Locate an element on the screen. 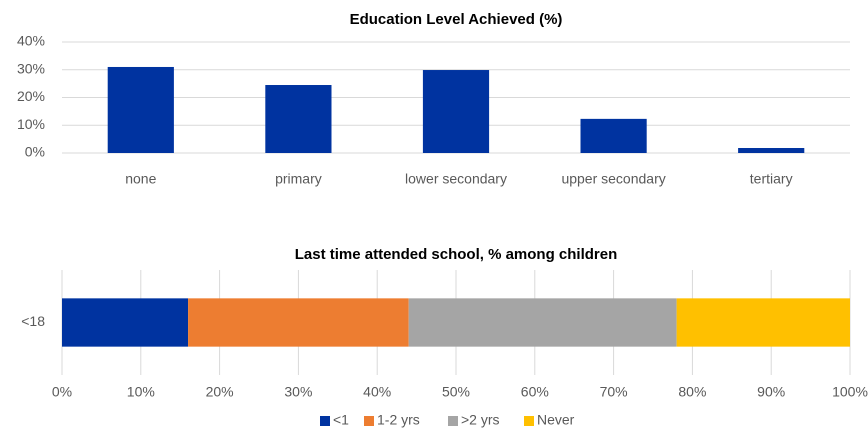  x-tick-label: none is located at coordinates (140, 179).